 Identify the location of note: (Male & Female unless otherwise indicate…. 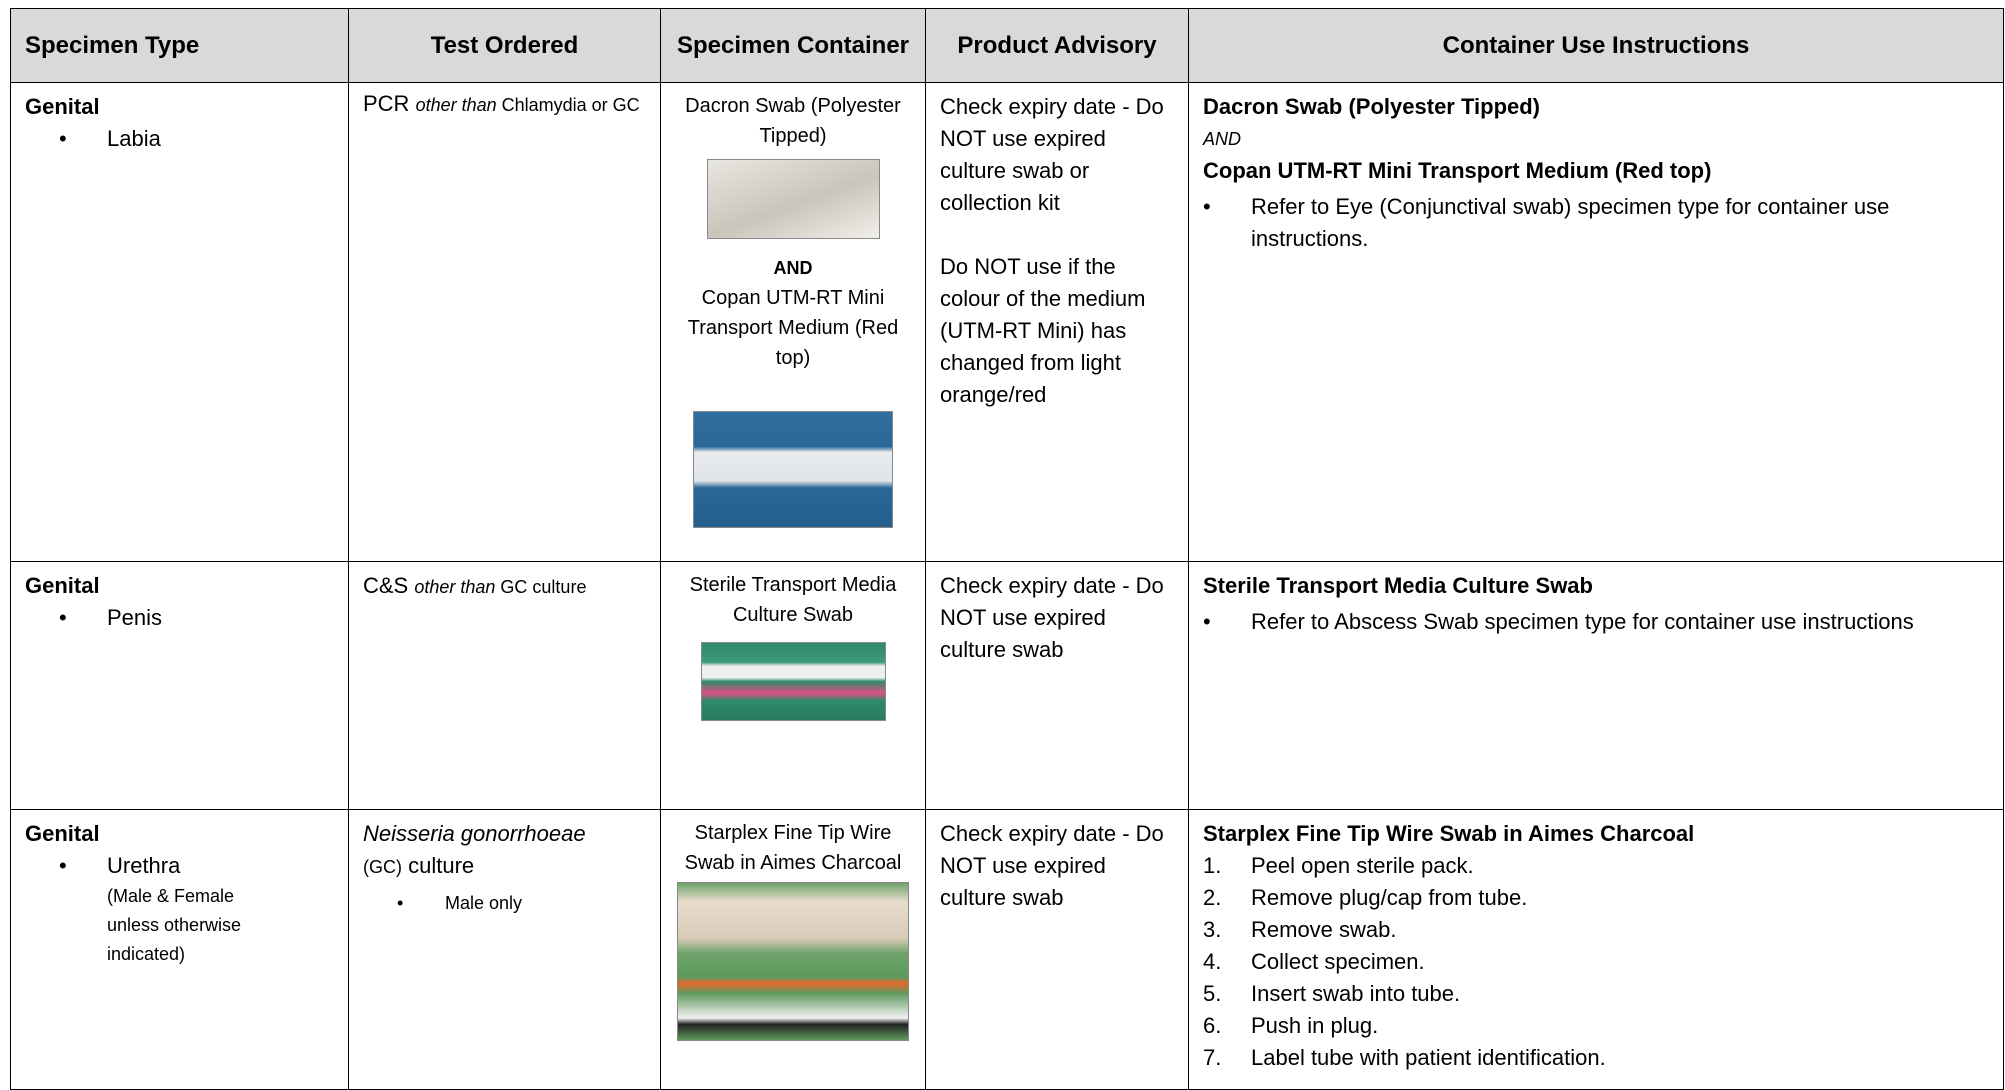
(174, 925).